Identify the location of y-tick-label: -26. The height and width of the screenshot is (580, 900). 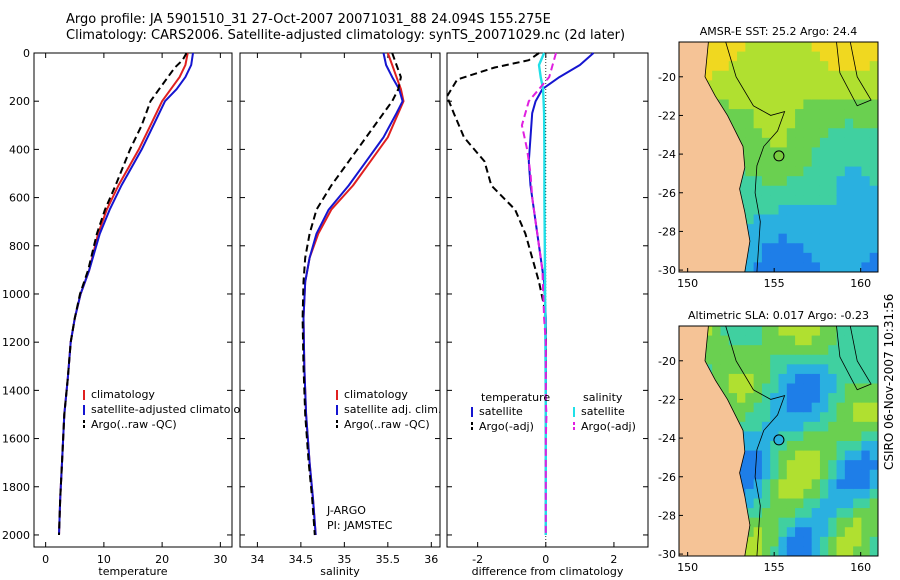
(667, 477).